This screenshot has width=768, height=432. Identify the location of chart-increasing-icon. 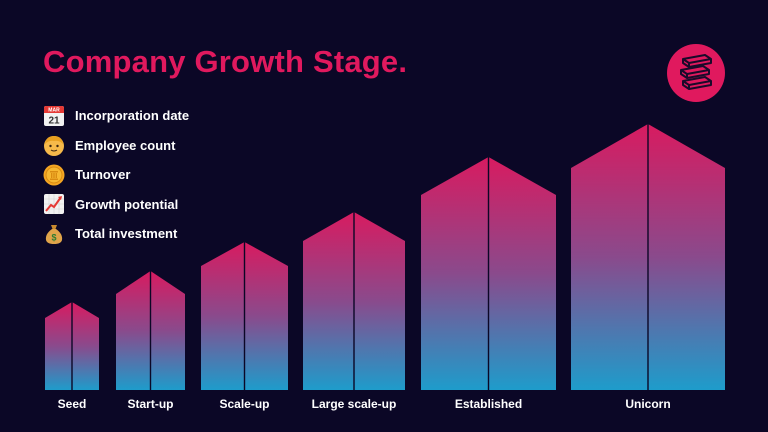
(54, 204).